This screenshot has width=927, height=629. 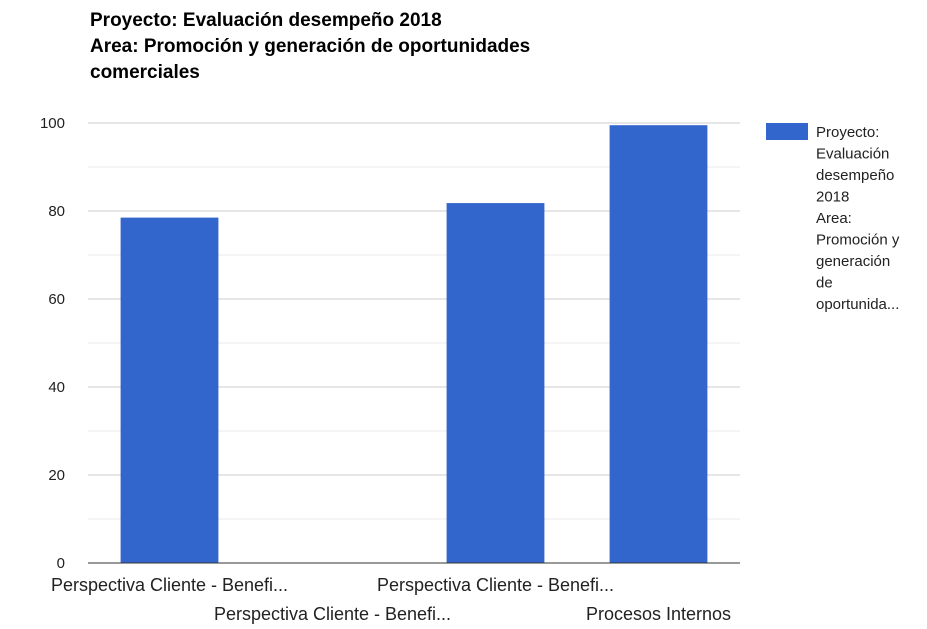 I want to click on legend: Proyecto: Evaluación desempeño 2018 Area, so click(x=833, y=218).